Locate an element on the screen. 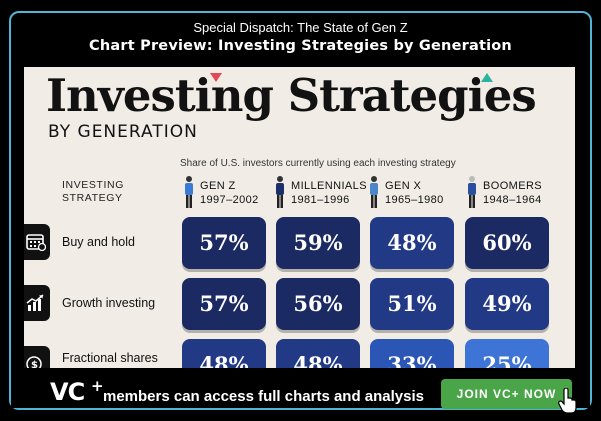 This screenshot has height=421, width=601. strategy-header-line2: STRATEGY is located at coordinates (92, 198).